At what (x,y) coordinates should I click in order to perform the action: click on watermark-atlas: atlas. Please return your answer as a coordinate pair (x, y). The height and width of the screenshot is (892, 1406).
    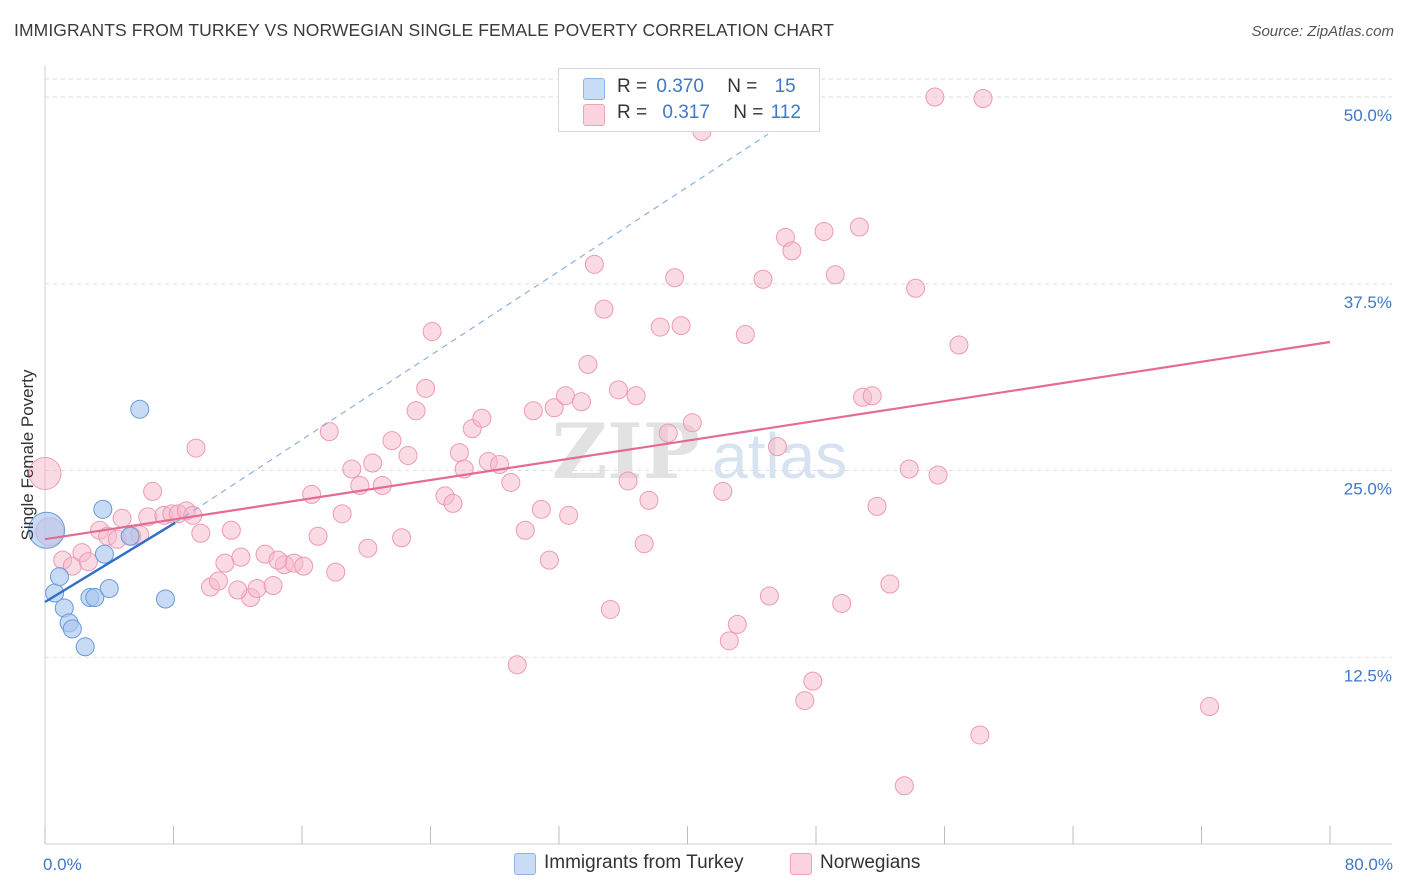
    Looking at the image, I should click on (779, 456).